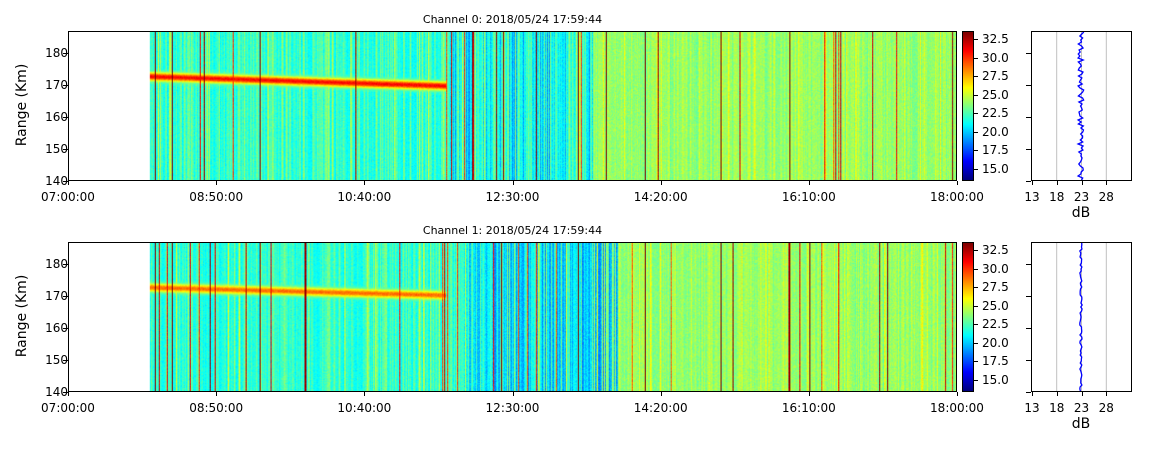 The image size is (1150, 450). I want to click on x-tick-label: 18:00:00, so click(957, 408).